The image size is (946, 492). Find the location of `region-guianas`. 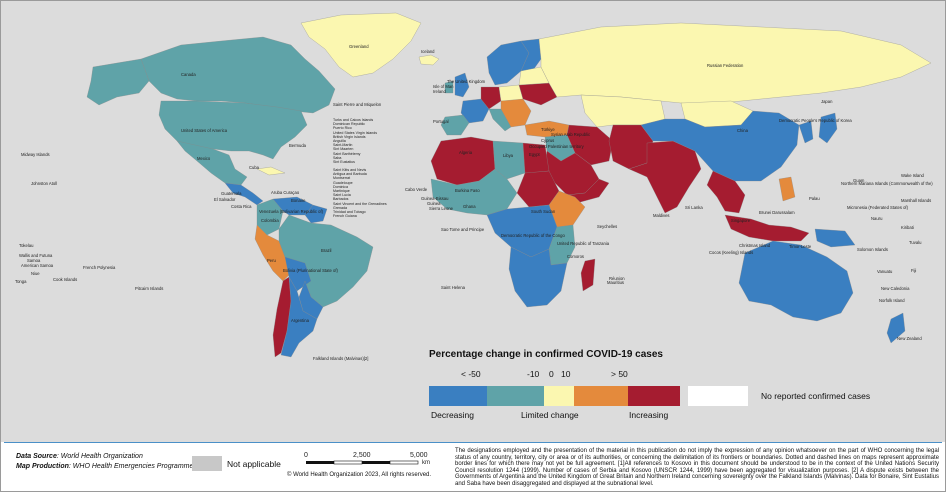

region-guianas is located at coordinates (316, 214).